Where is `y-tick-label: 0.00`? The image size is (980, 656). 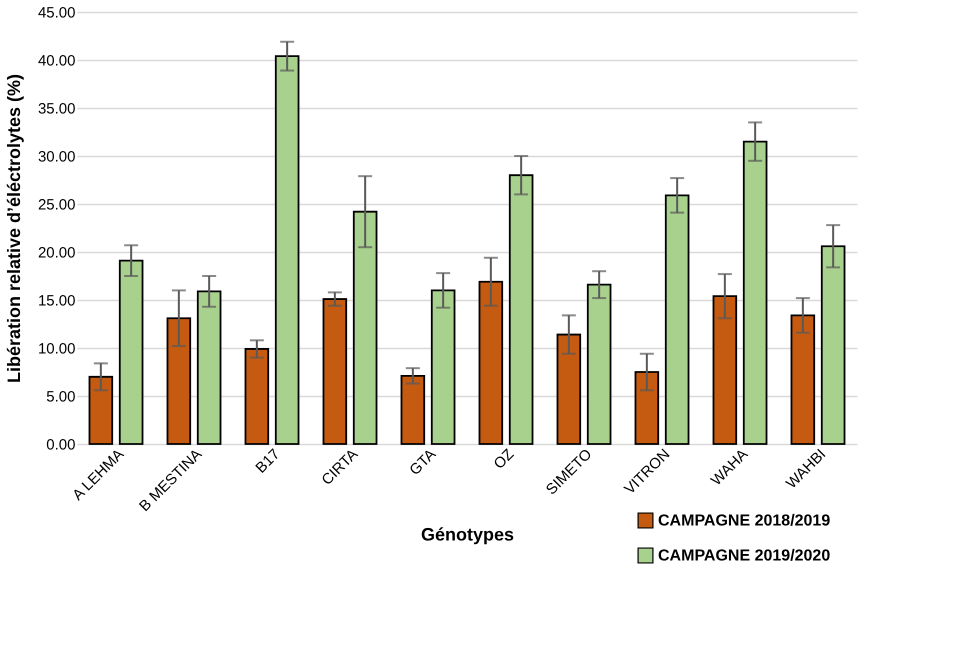 y-tick-label: 0.00 is located at coordinates (61, 445).